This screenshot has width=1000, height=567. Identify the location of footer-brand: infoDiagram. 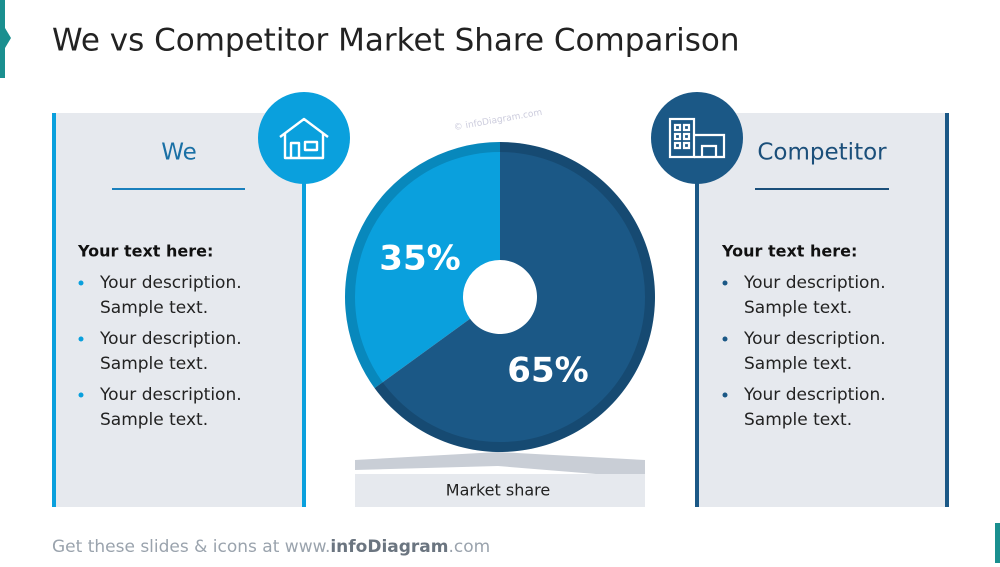
(389, 547).